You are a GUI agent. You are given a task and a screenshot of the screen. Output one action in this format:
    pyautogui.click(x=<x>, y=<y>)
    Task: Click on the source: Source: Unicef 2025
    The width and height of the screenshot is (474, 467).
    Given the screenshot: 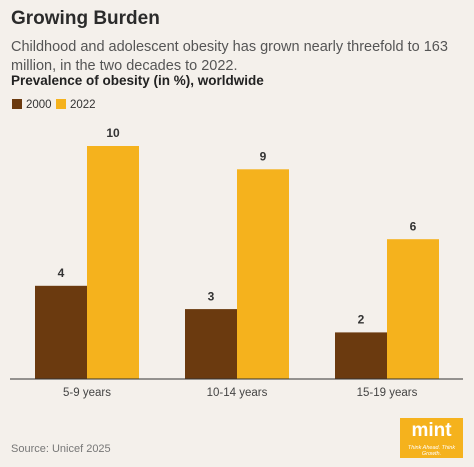 What is the action you would take?
    pyautogui.click(x=61, y=449)
    